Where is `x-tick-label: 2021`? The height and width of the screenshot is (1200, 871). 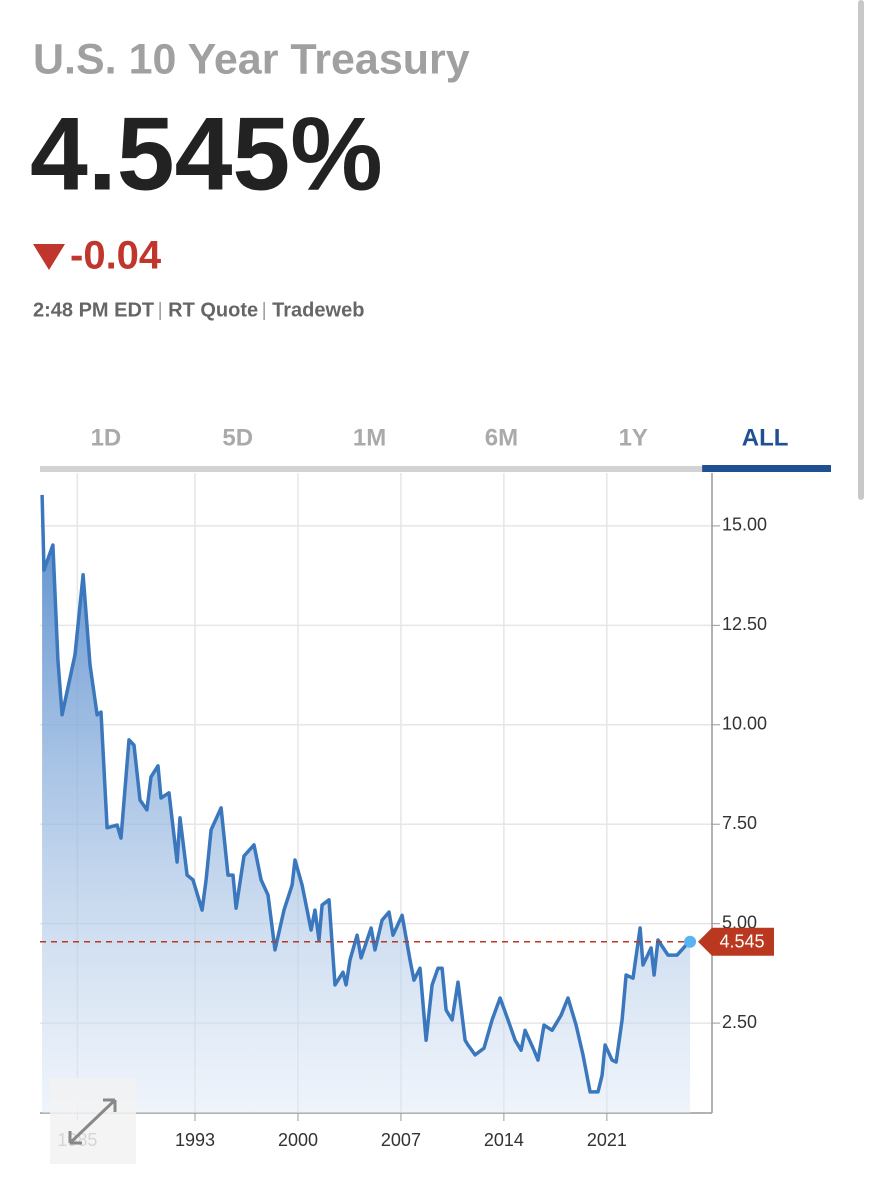
x-tick-label: 2021 is located at coordinates (607, 1140).